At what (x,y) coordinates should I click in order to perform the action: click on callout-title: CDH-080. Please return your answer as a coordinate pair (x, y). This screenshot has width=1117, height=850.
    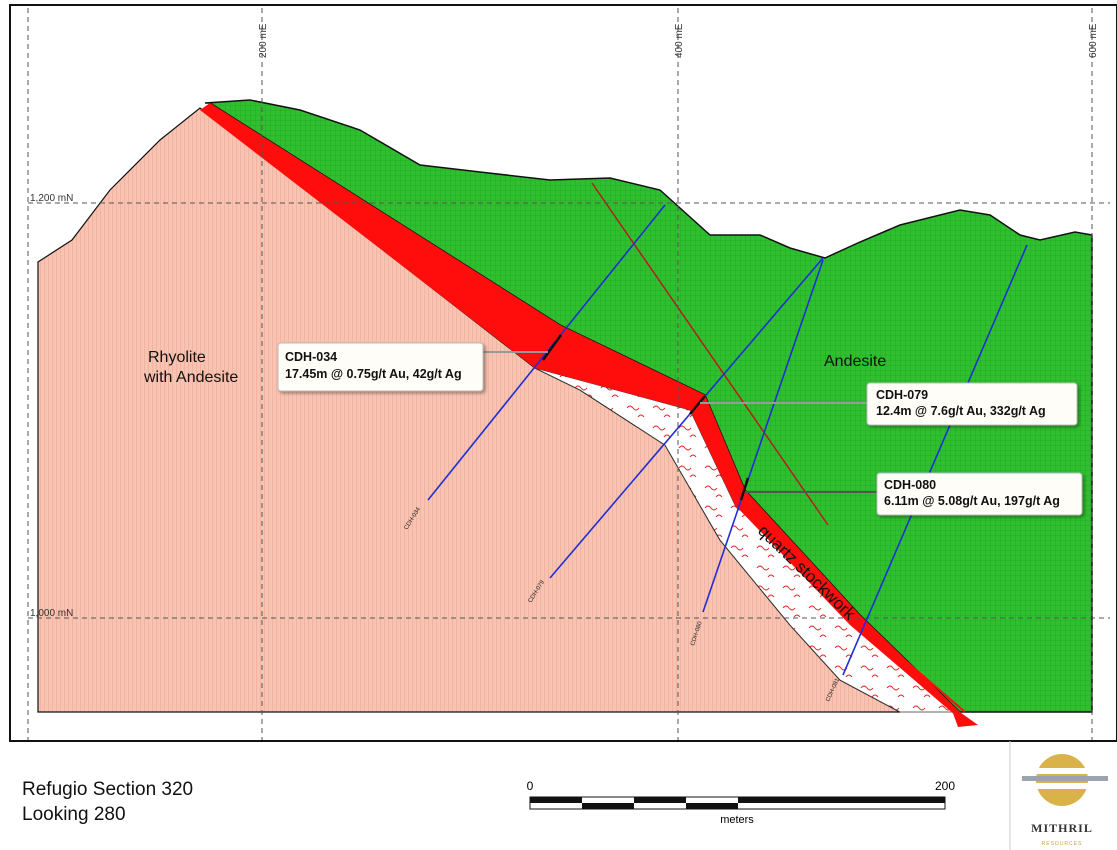
    Looking at the image, I should click on (910, 485).